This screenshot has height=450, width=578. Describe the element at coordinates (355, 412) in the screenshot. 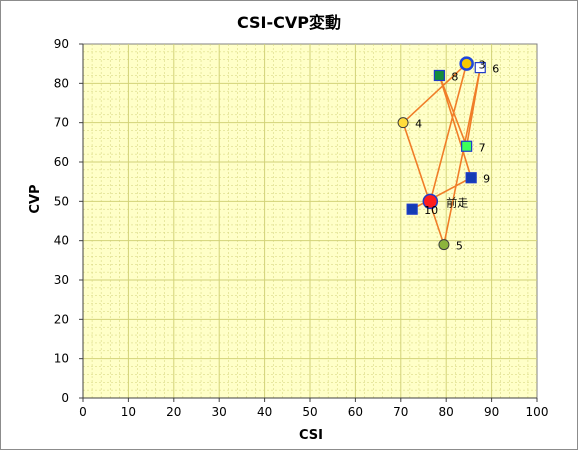

I see `x-tick-label: 60` at that location.